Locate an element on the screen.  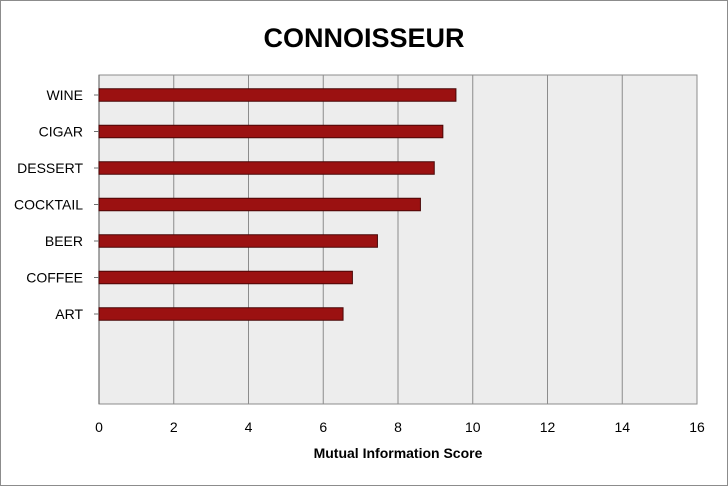
x-tick-label-10: 10 is located at coordinates (473, 427).